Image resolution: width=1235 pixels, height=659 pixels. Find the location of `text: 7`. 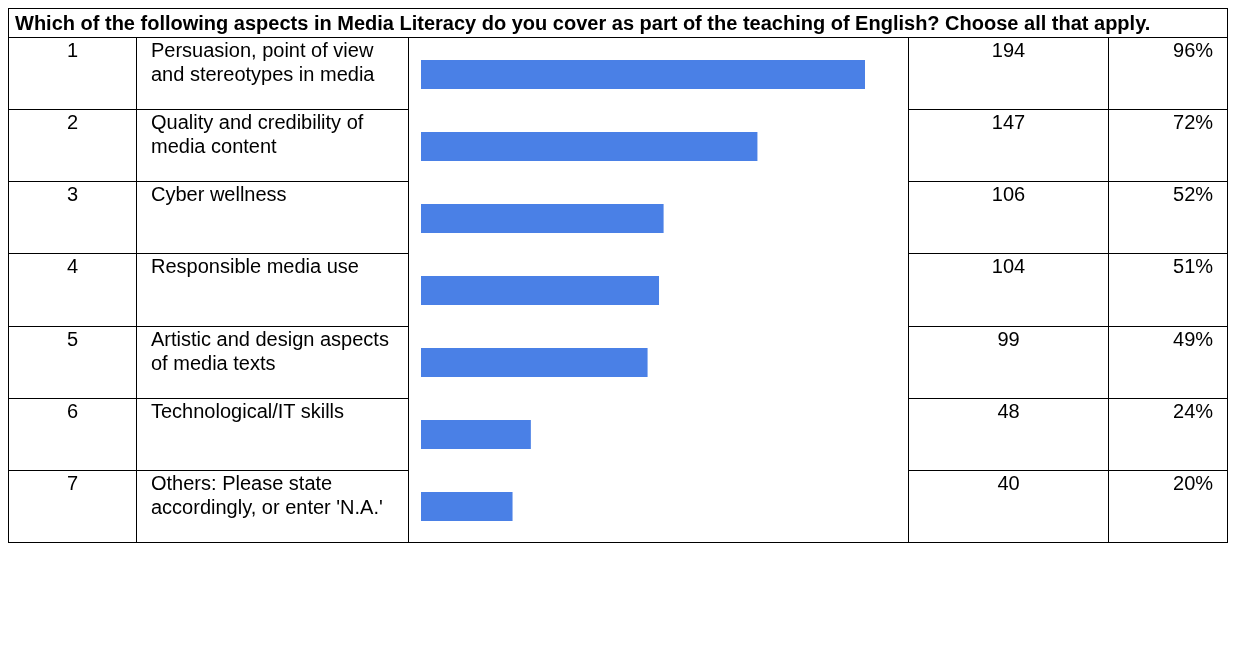

text: 7 is located at coordinates (72, 506).